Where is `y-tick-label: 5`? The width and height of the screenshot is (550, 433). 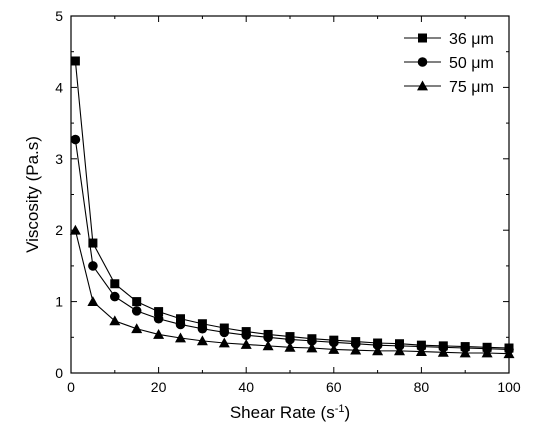 y-tick-label: 5 is located at coordinates (59, 16).